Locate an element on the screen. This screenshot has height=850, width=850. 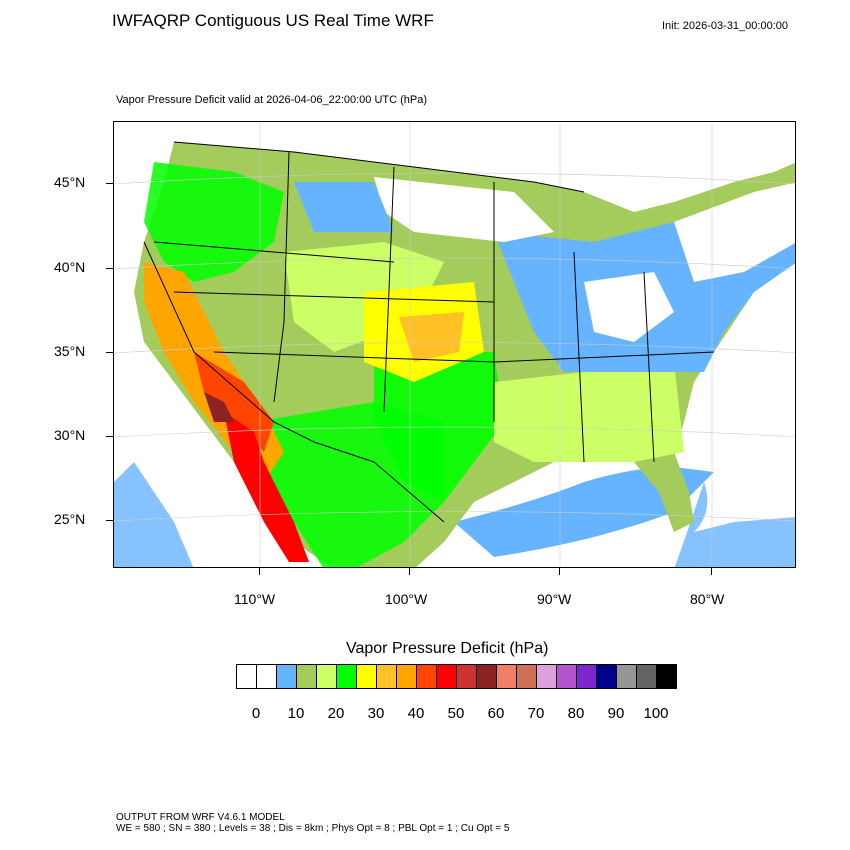
lat-label: 45°N is located at coordinates (70, 182).